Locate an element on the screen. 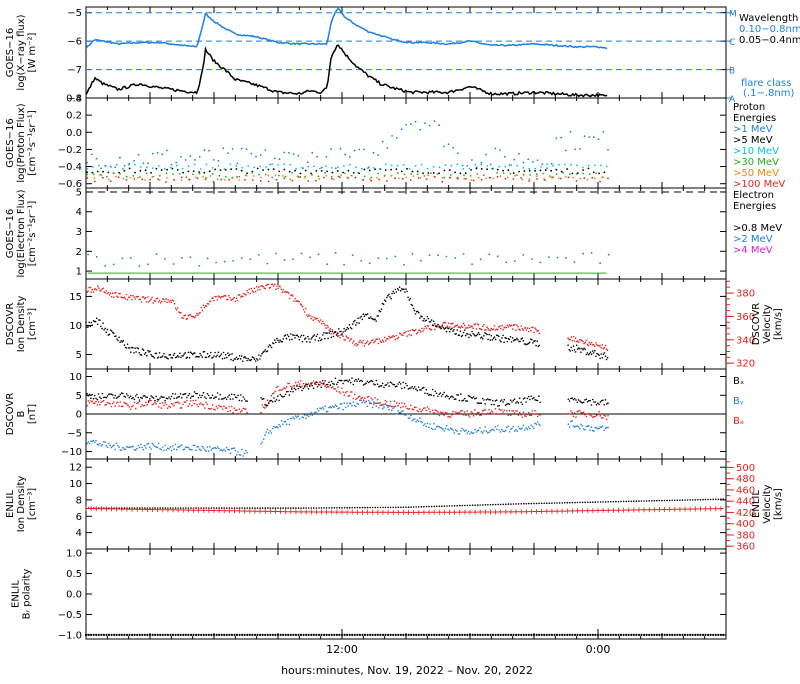 The image size is (800, 684). flare-class-label: M is located at coordinates (733, 15).